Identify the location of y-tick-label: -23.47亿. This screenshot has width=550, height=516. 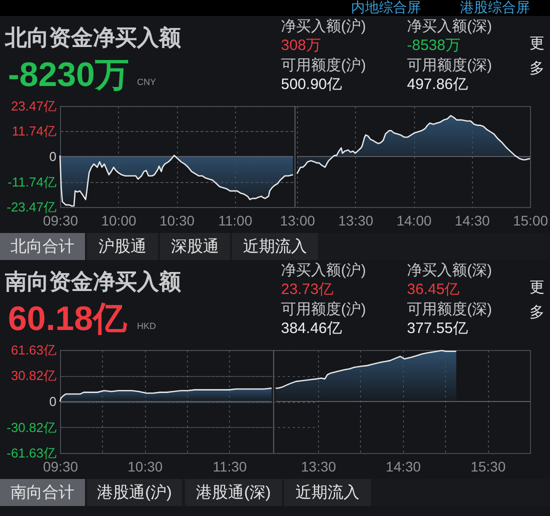
(31, 207).